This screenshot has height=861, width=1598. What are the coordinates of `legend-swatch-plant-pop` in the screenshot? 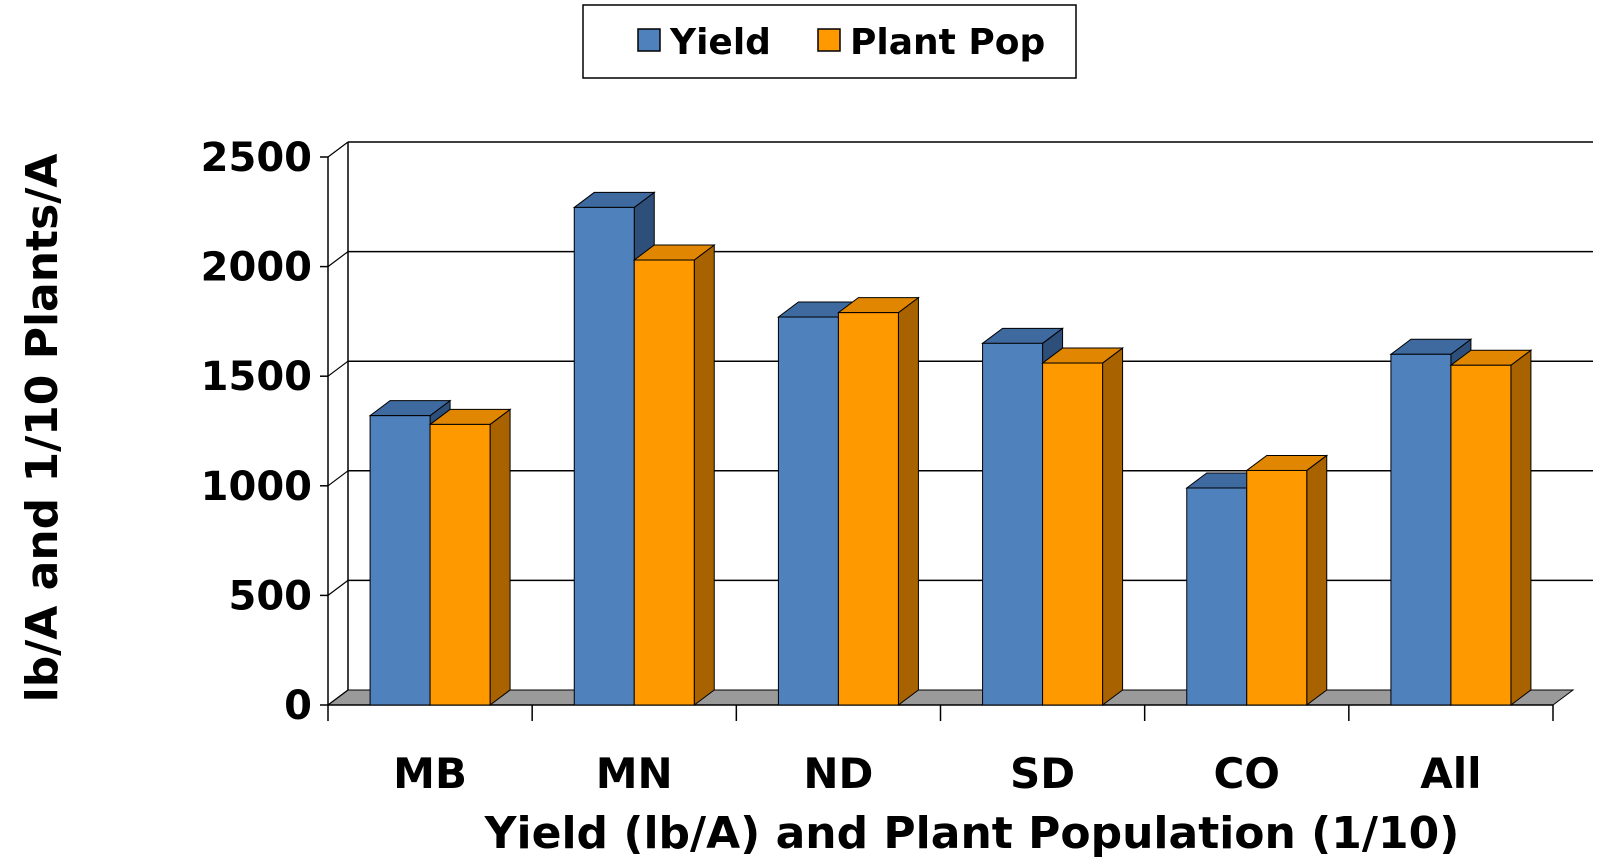 It's located at (829, 40).